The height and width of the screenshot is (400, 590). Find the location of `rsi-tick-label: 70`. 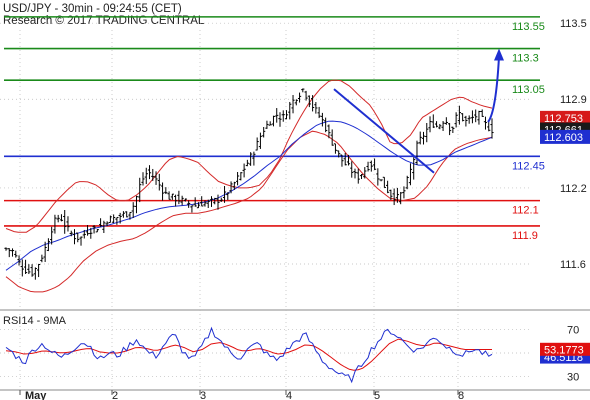

rsi-tick-label: 70 is located at coordinates (573, 331).